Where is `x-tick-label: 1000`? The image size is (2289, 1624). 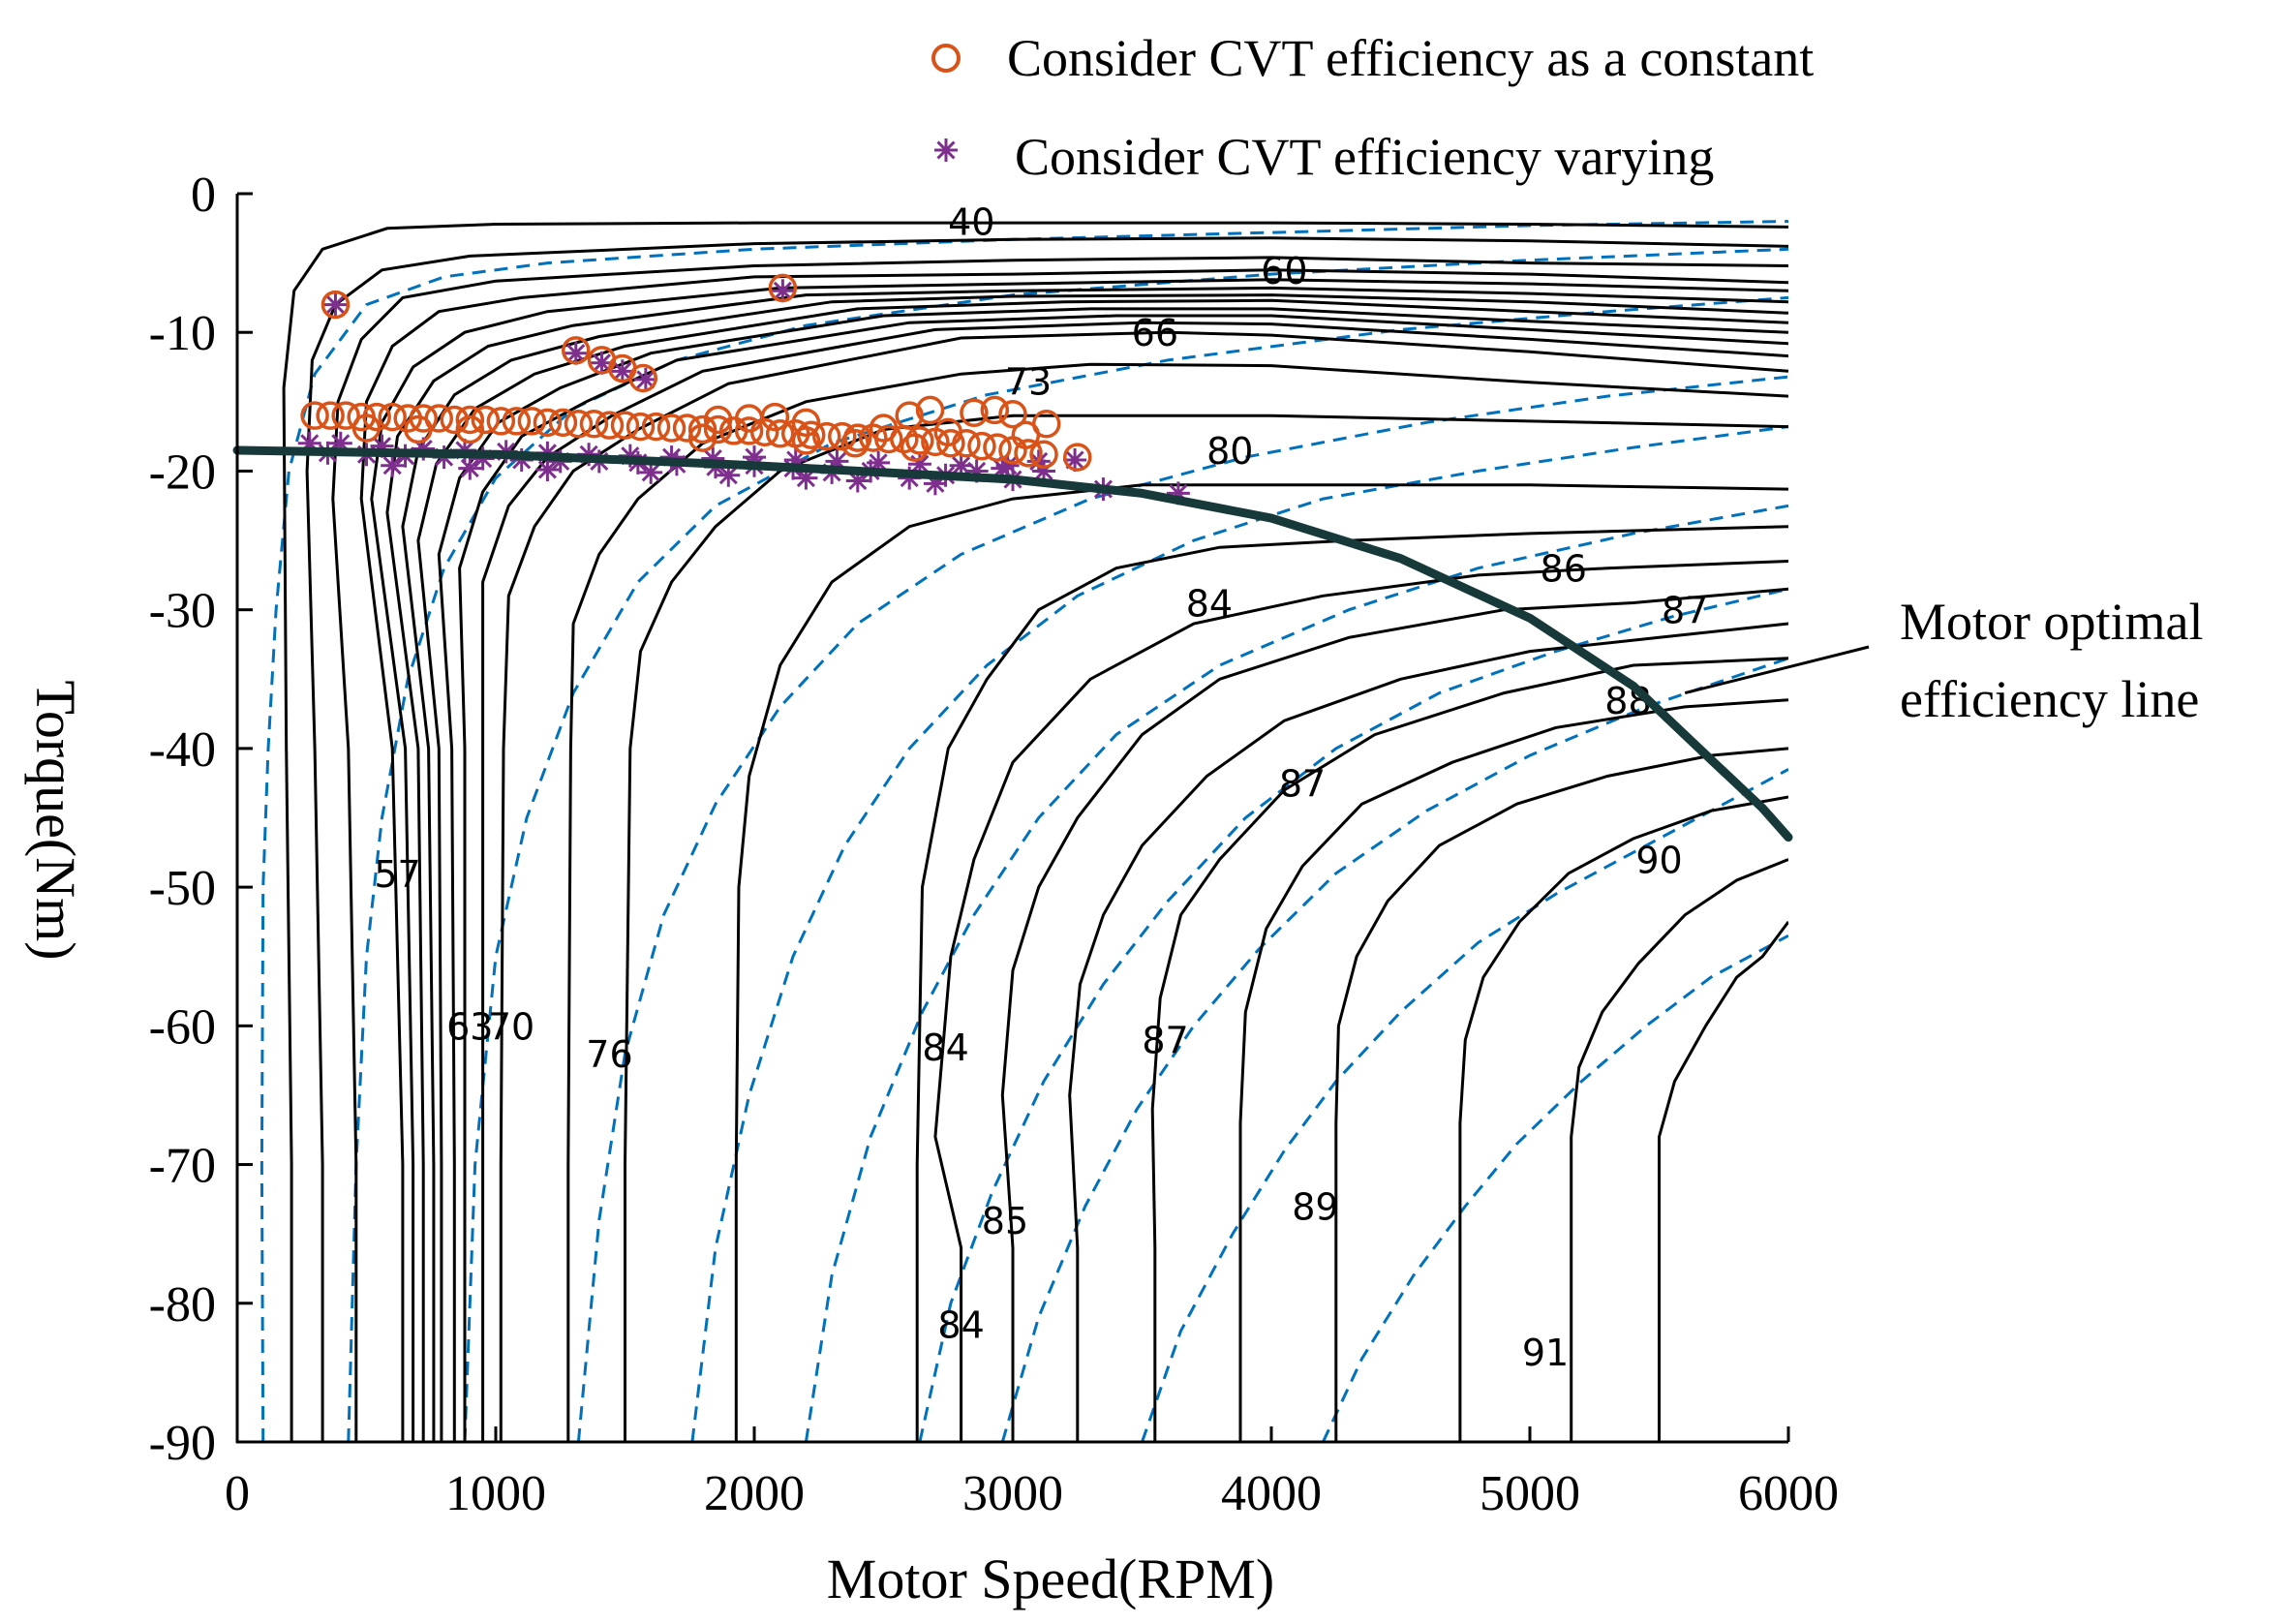 x-tick-label: 1000 is located at coordinates (495, 1493).